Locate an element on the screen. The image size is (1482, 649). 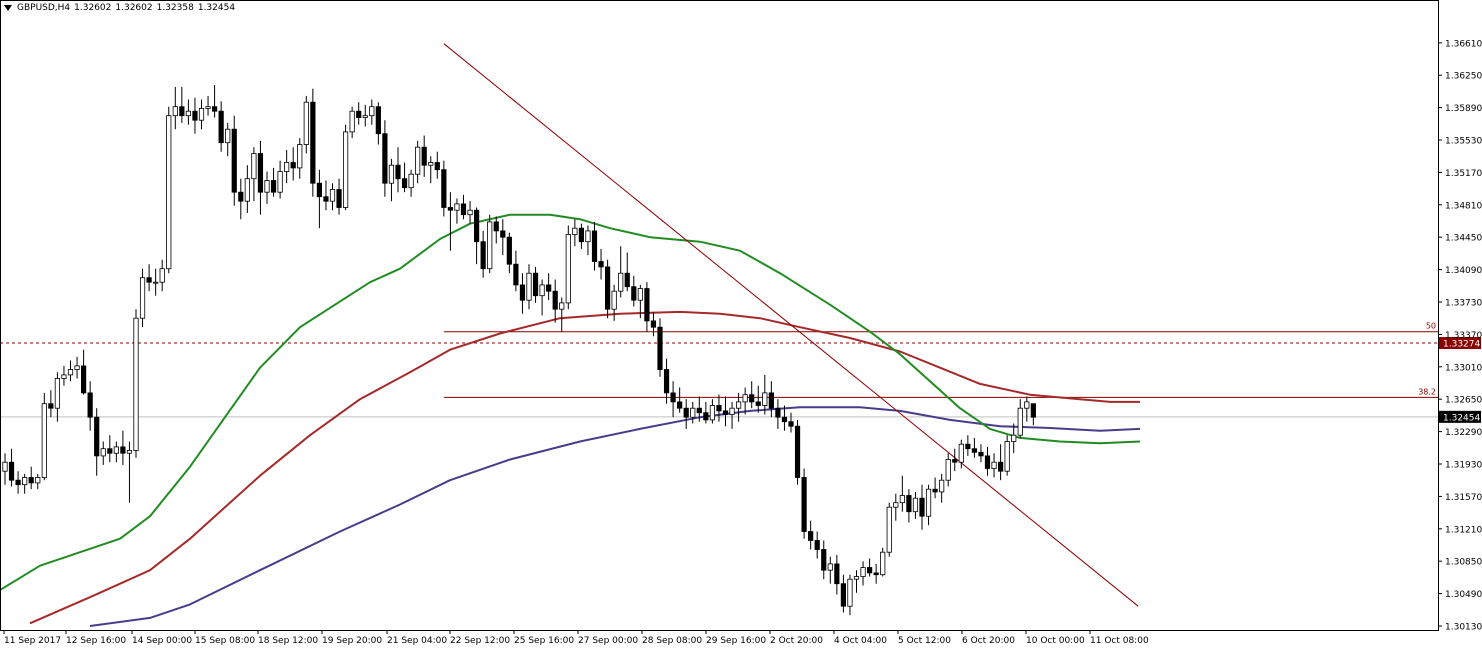
y-tick-label: 1.31930 is located at coordinates (1463, 466).